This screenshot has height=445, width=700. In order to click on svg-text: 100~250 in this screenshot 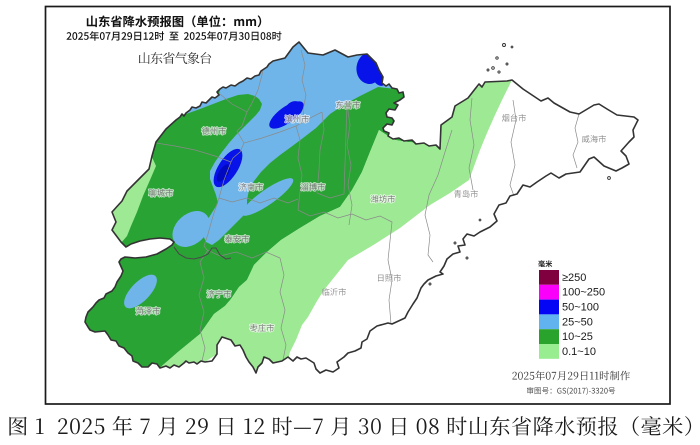, I will do `click(583, 293)`.